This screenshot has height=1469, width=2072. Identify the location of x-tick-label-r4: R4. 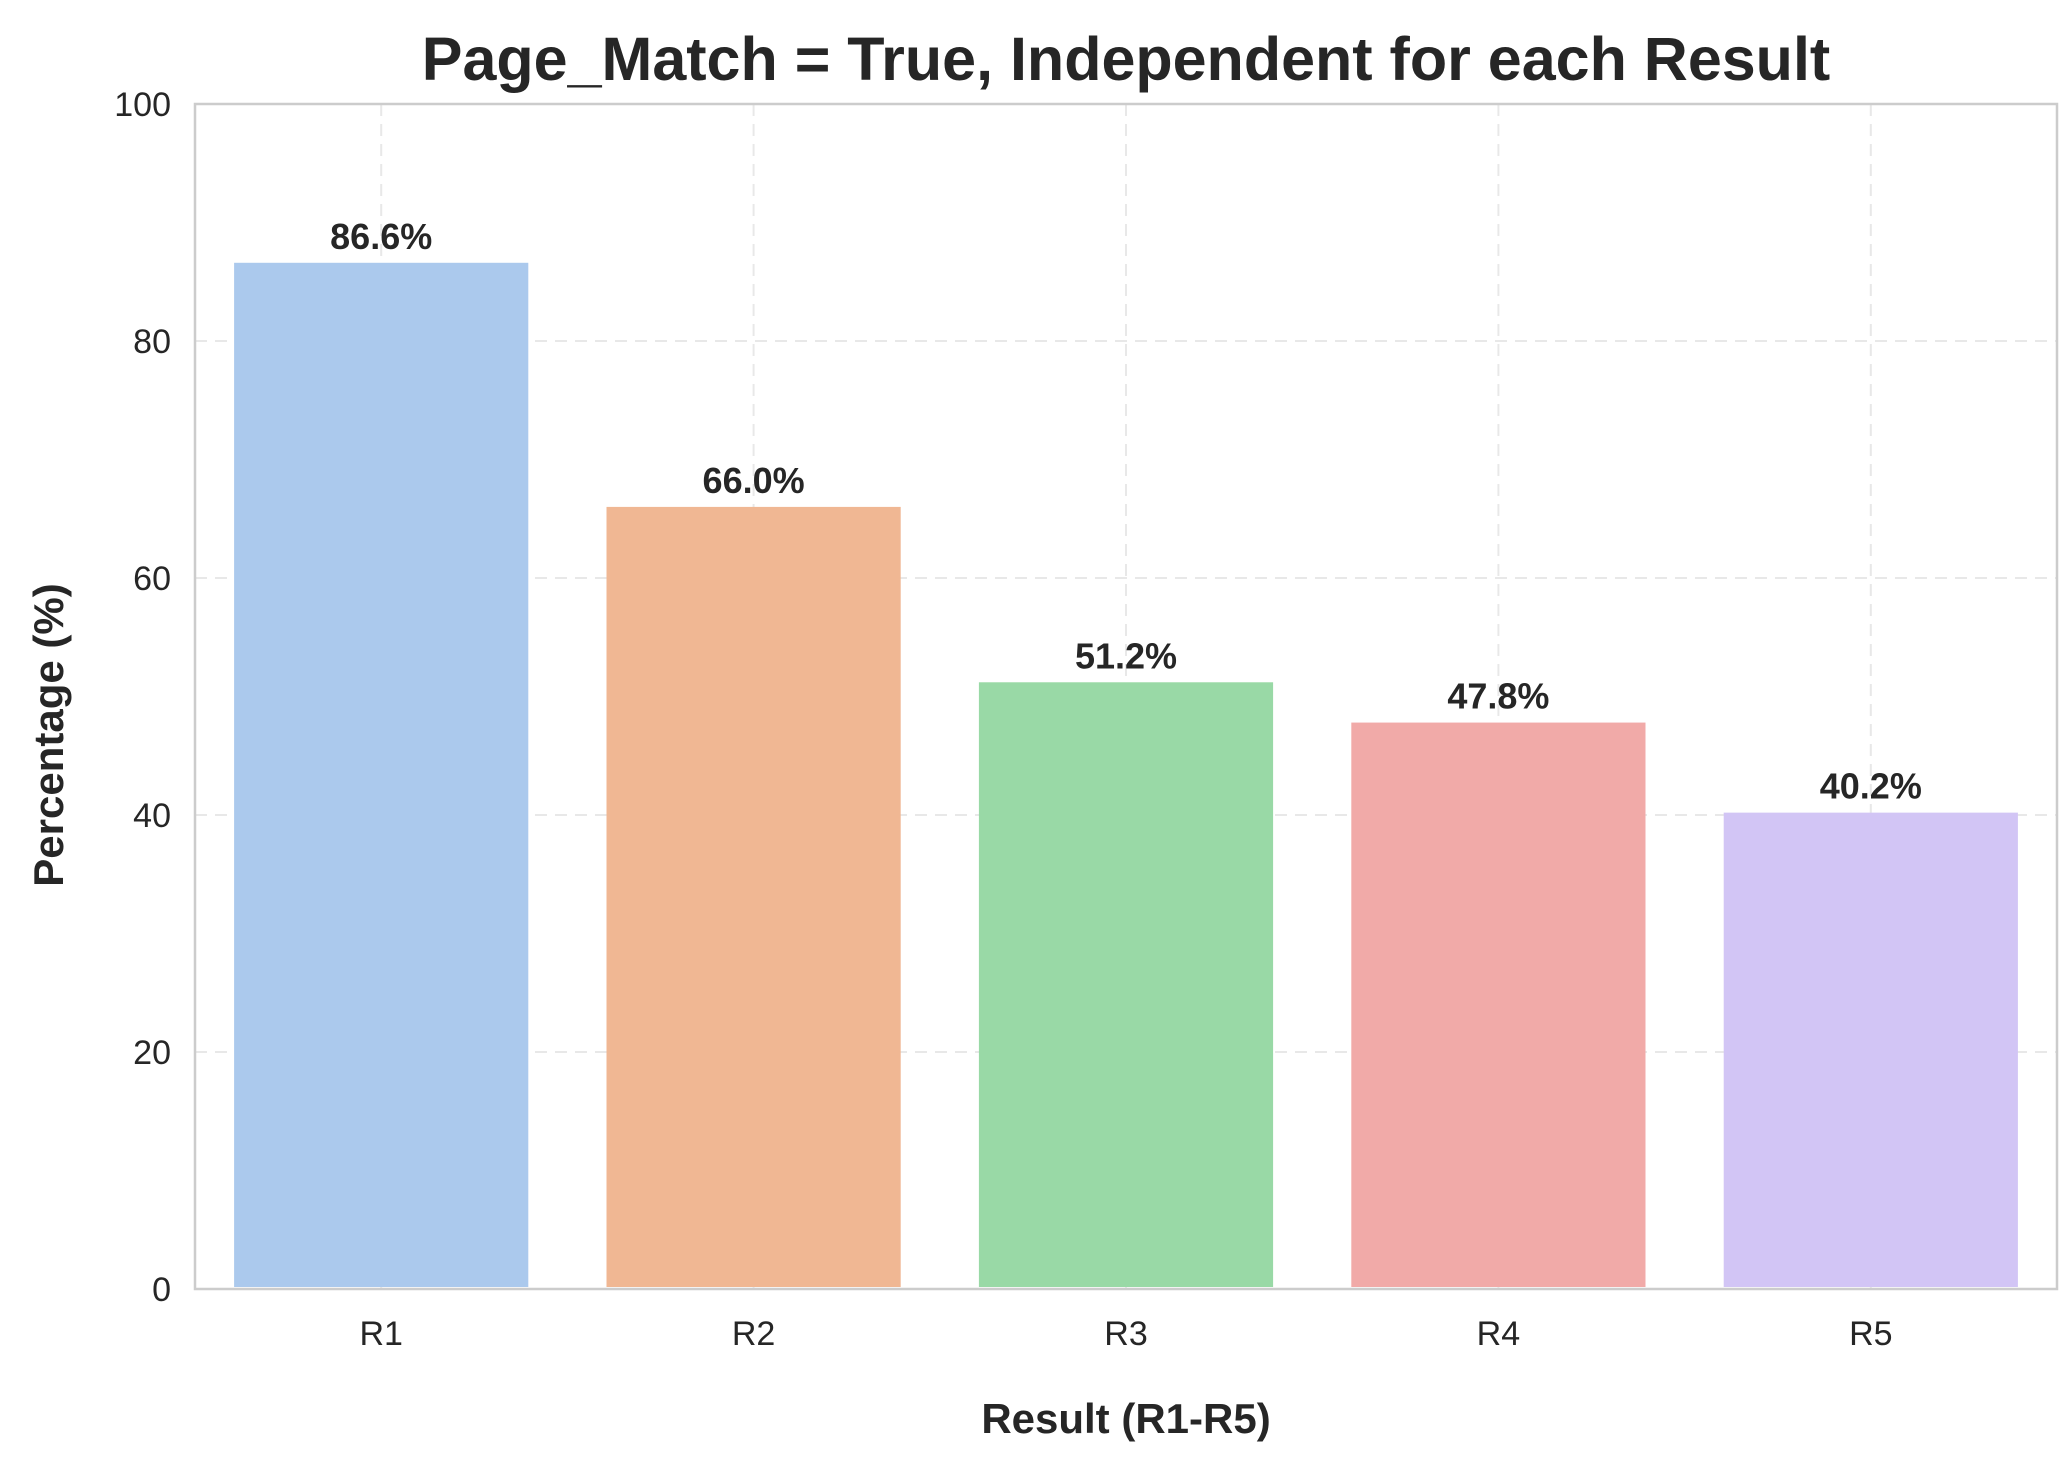
(1498, 1334).